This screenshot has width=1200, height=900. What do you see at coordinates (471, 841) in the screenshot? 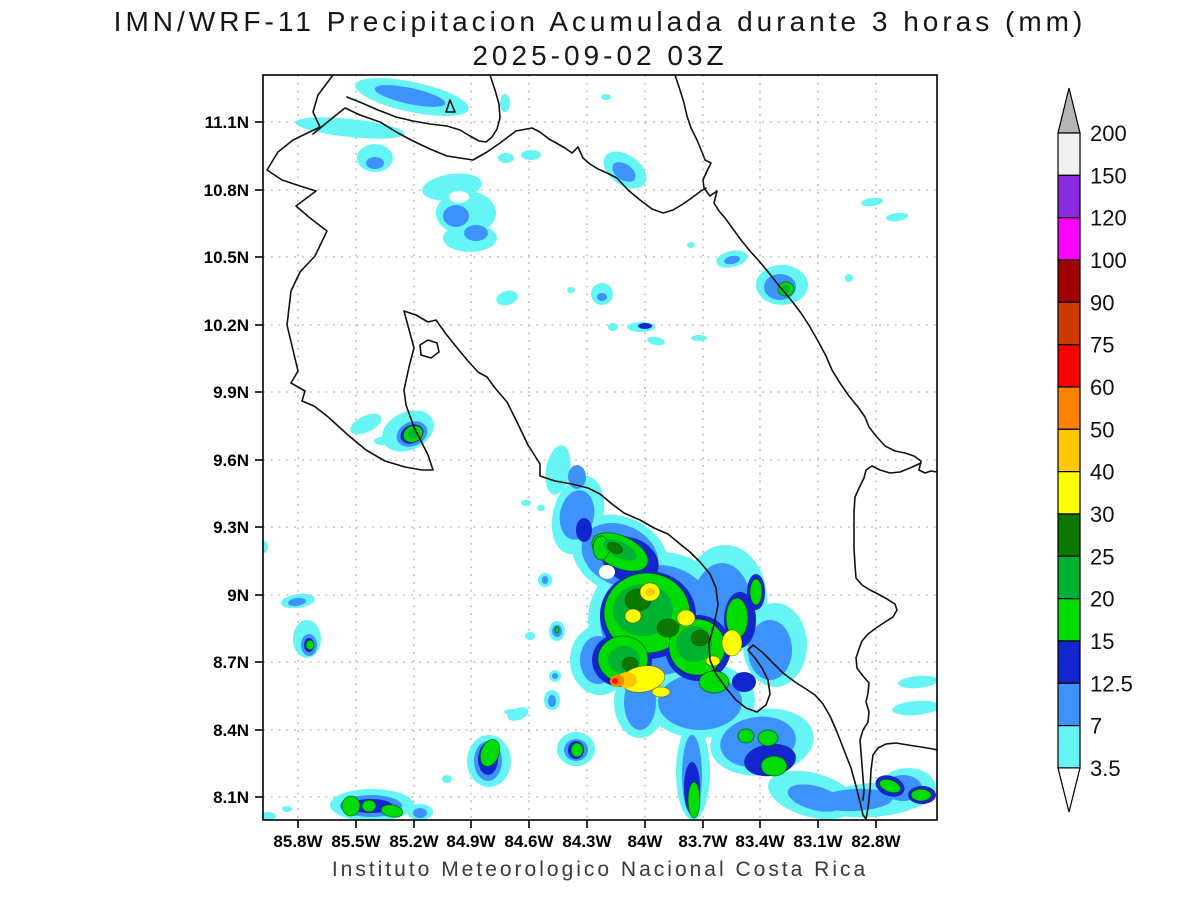
I see `lon-tick-label: 84.9W` at bounding box center [471, 841].